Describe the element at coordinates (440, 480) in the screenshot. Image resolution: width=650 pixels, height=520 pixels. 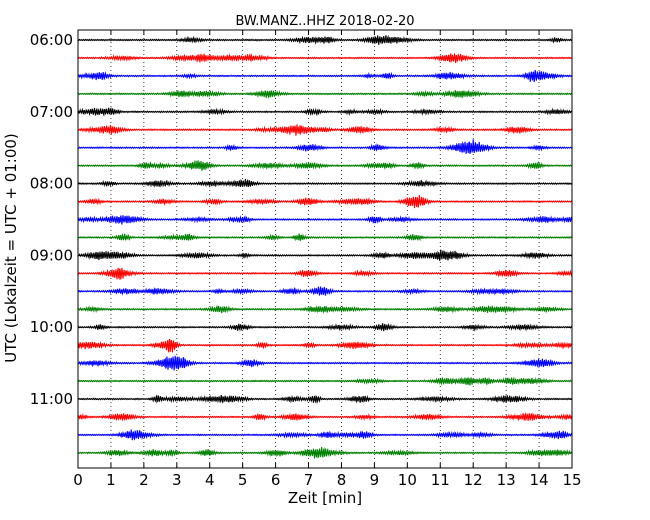
I see `x-tick-label: 11` at that location.